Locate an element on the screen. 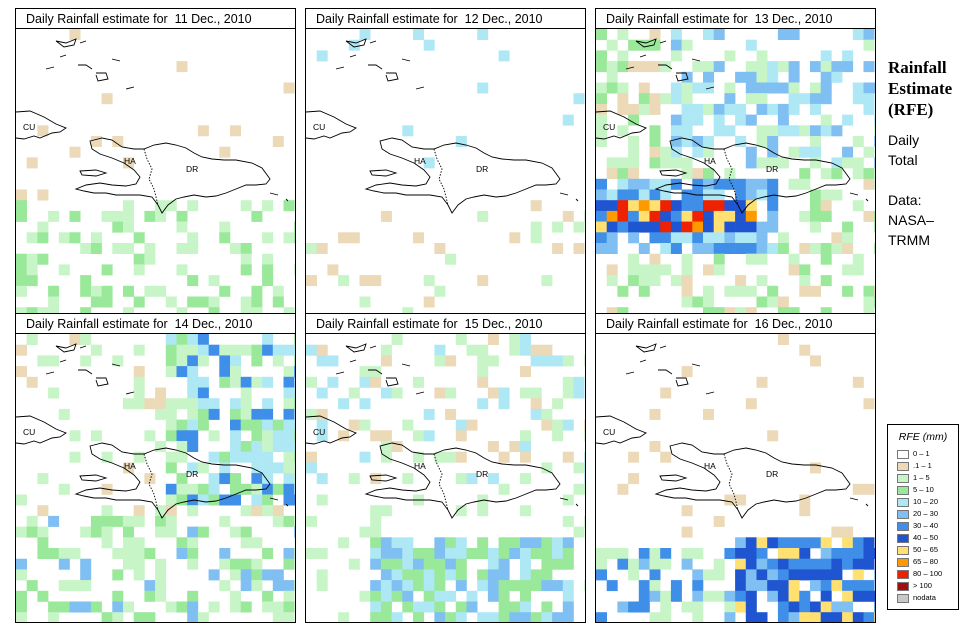 This screenshot has width=971, height=635. legend-label: 65 – 80 is located at coordinates (926, 561).